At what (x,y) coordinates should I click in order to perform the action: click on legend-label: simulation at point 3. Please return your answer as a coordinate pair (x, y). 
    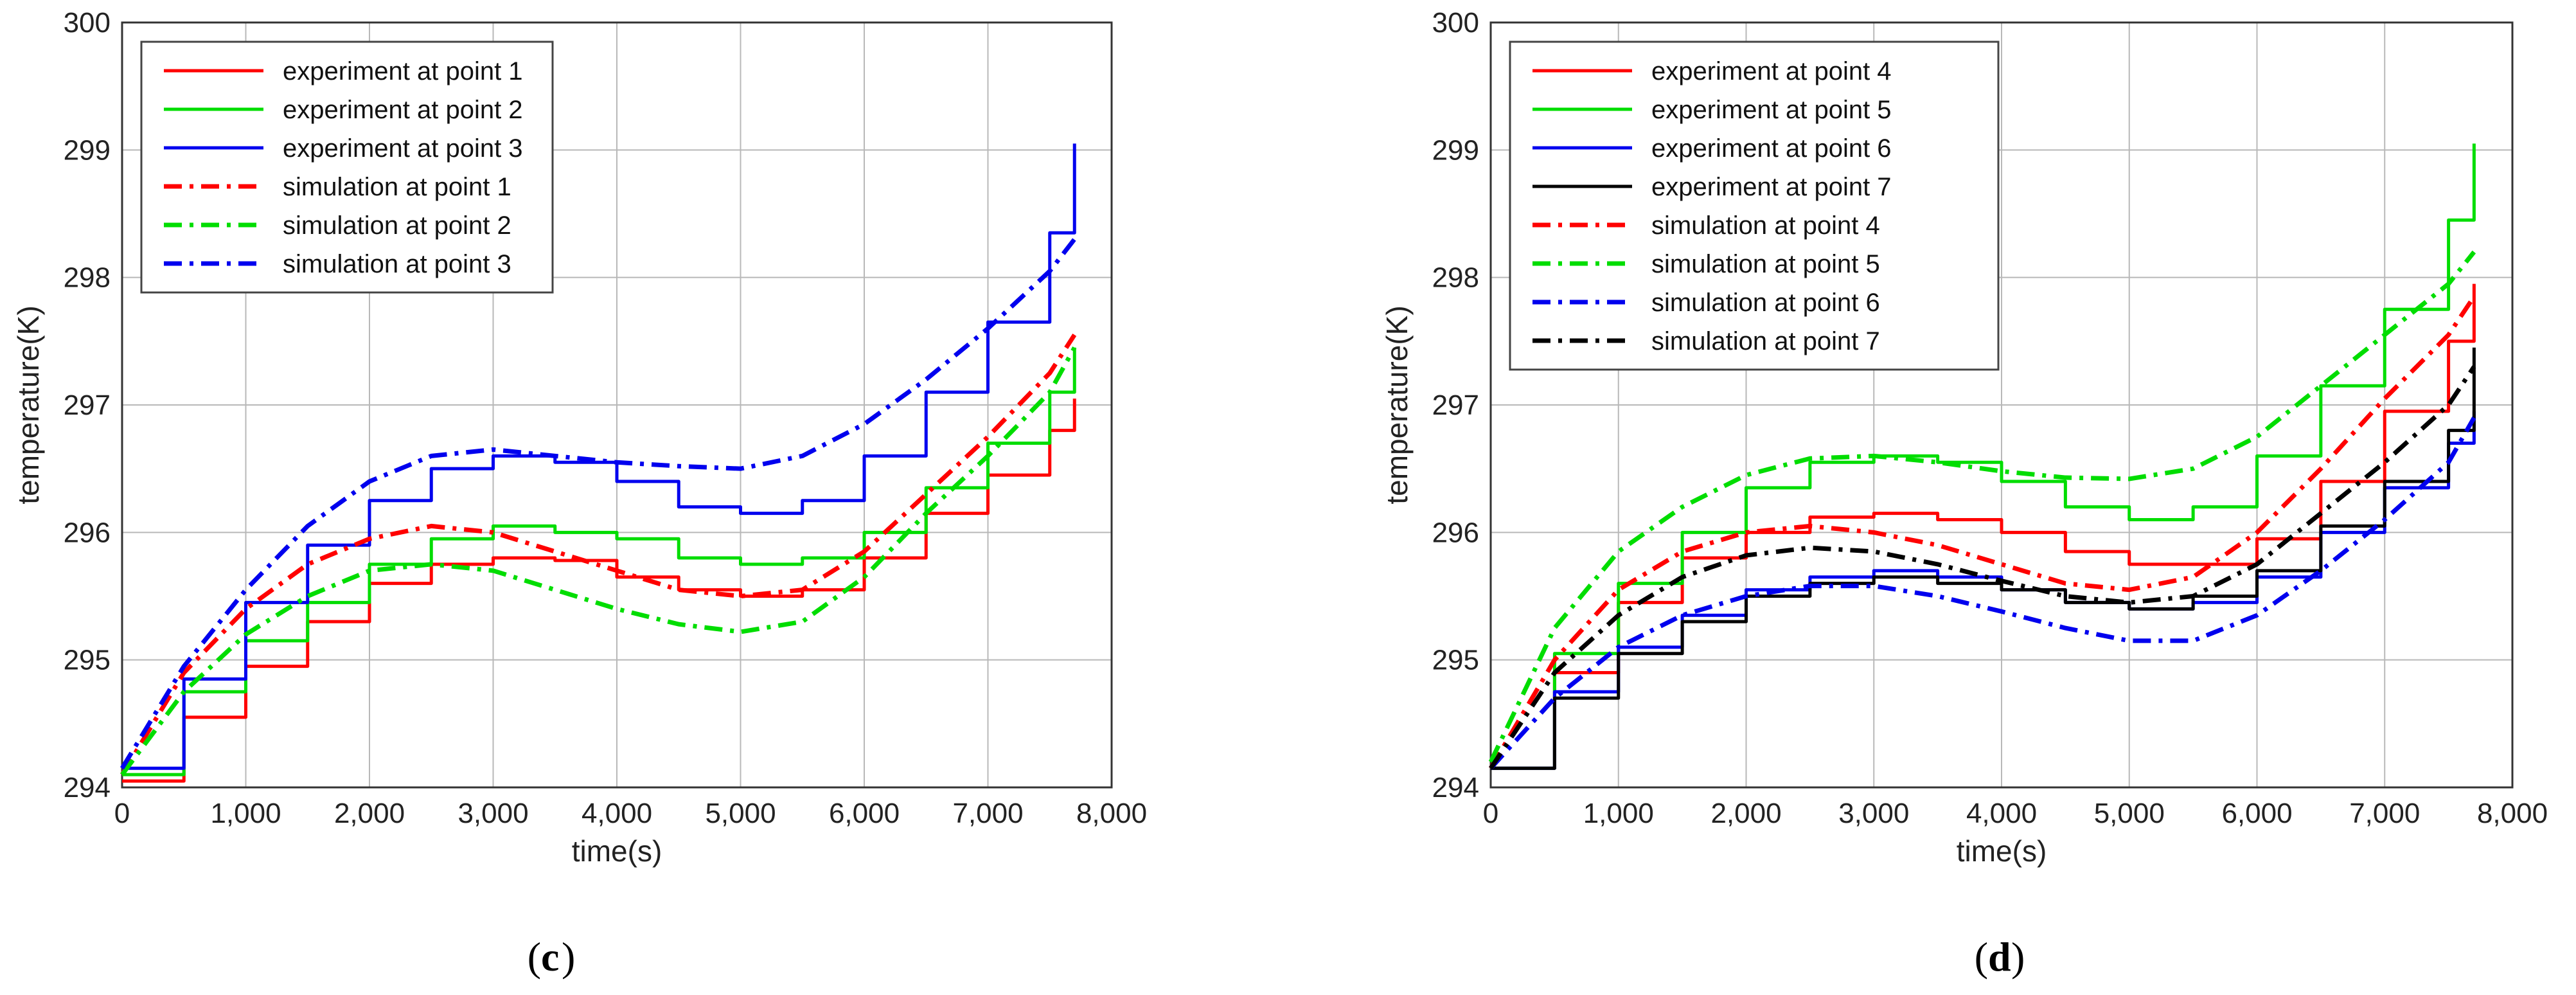
    Looking at the image, I should click on (397, 264).